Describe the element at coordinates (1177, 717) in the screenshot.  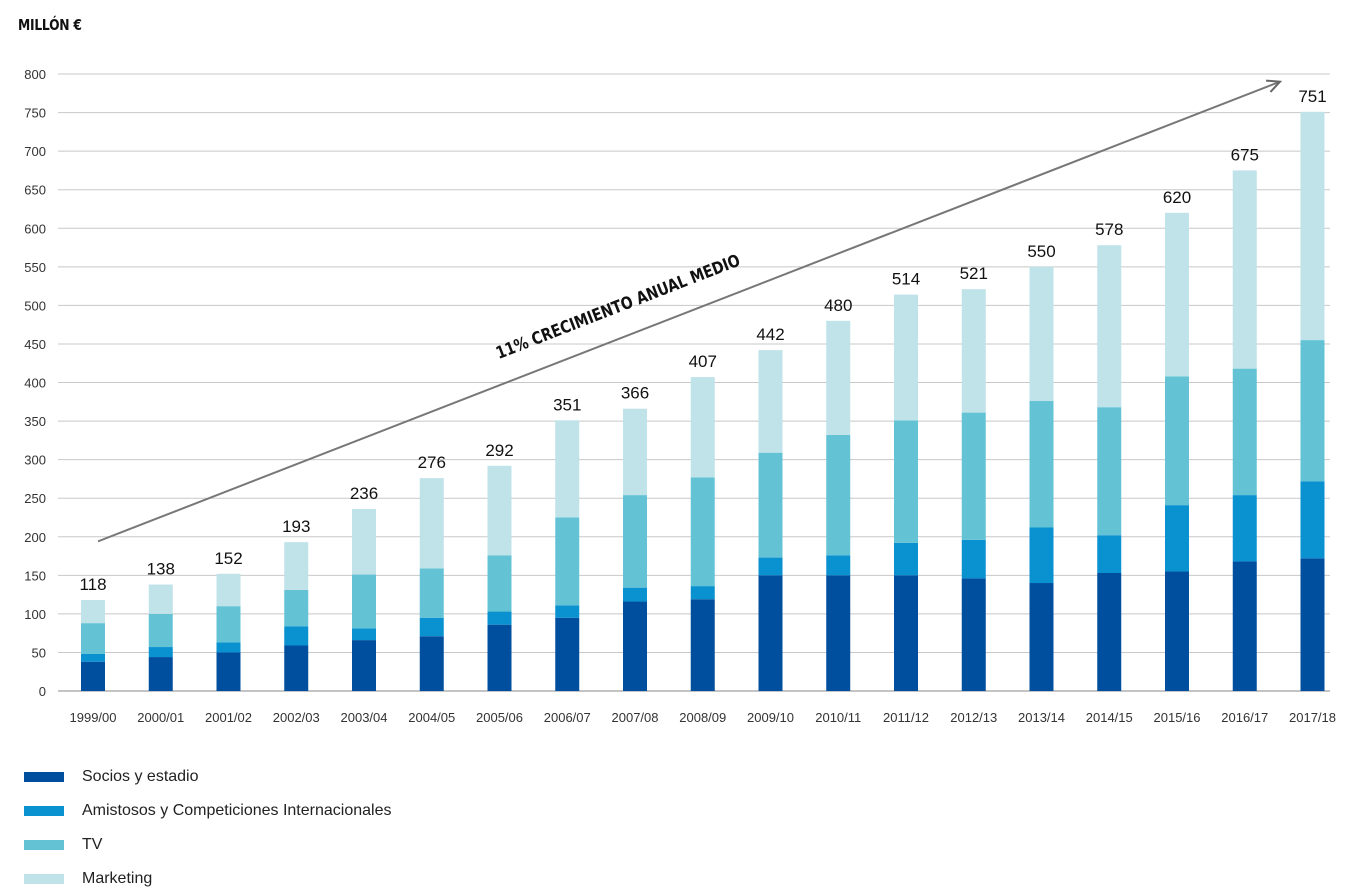
I see `x-tick-label: 2015/16` at that location.